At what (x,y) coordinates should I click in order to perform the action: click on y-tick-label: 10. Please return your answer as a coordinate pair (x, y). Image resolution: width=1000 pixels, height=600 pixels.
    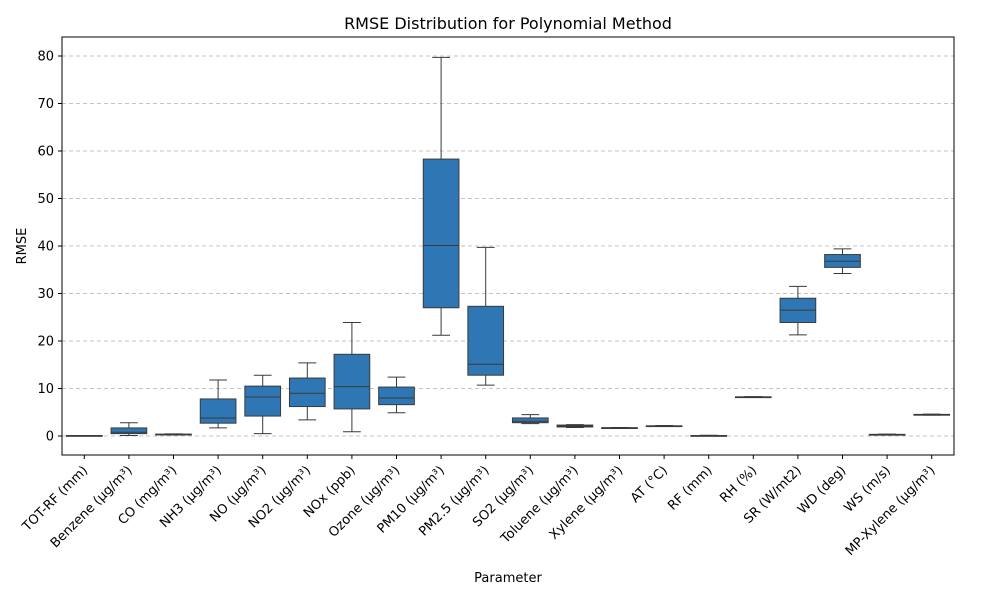
    Looking at the image, I should click on (45, 389).